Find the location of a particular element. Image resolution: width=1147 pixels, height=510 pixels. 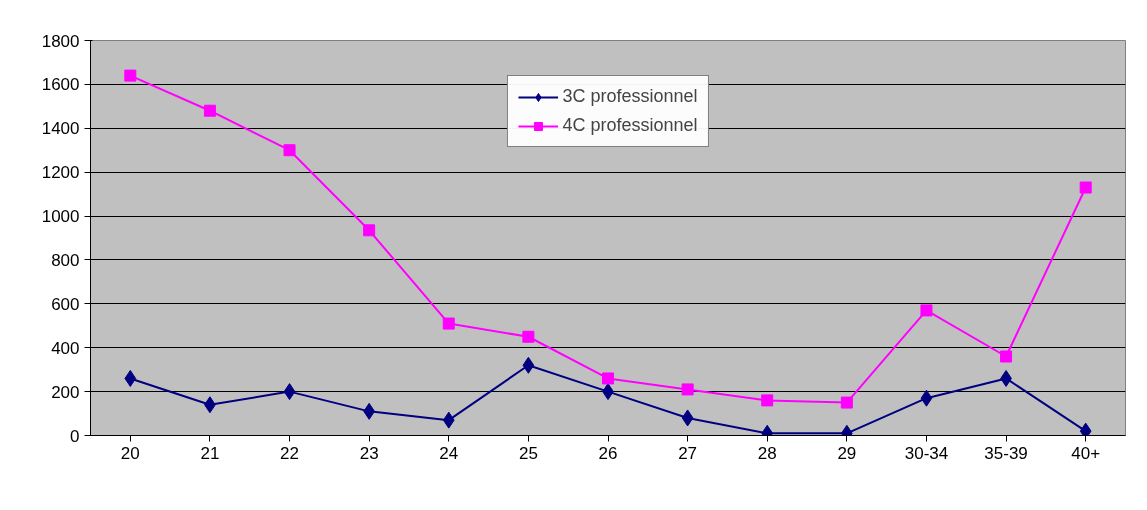

x-tick-label: 23 is located at coordinates (369, 453).